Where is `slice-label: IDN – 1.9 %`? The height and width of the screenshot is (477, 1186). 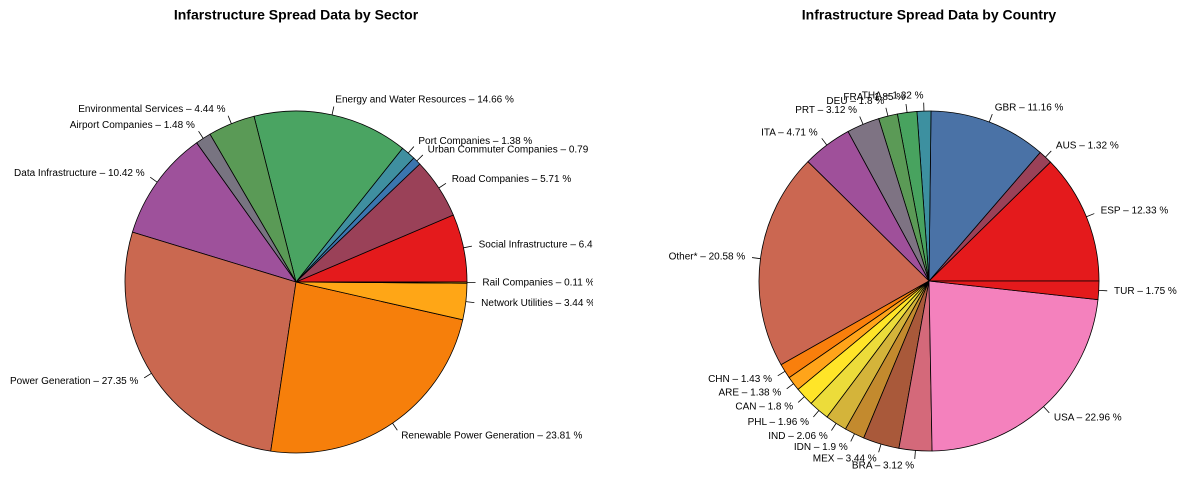
slice-label: IDN – 1.9 % is located at coordinates (821, 447).